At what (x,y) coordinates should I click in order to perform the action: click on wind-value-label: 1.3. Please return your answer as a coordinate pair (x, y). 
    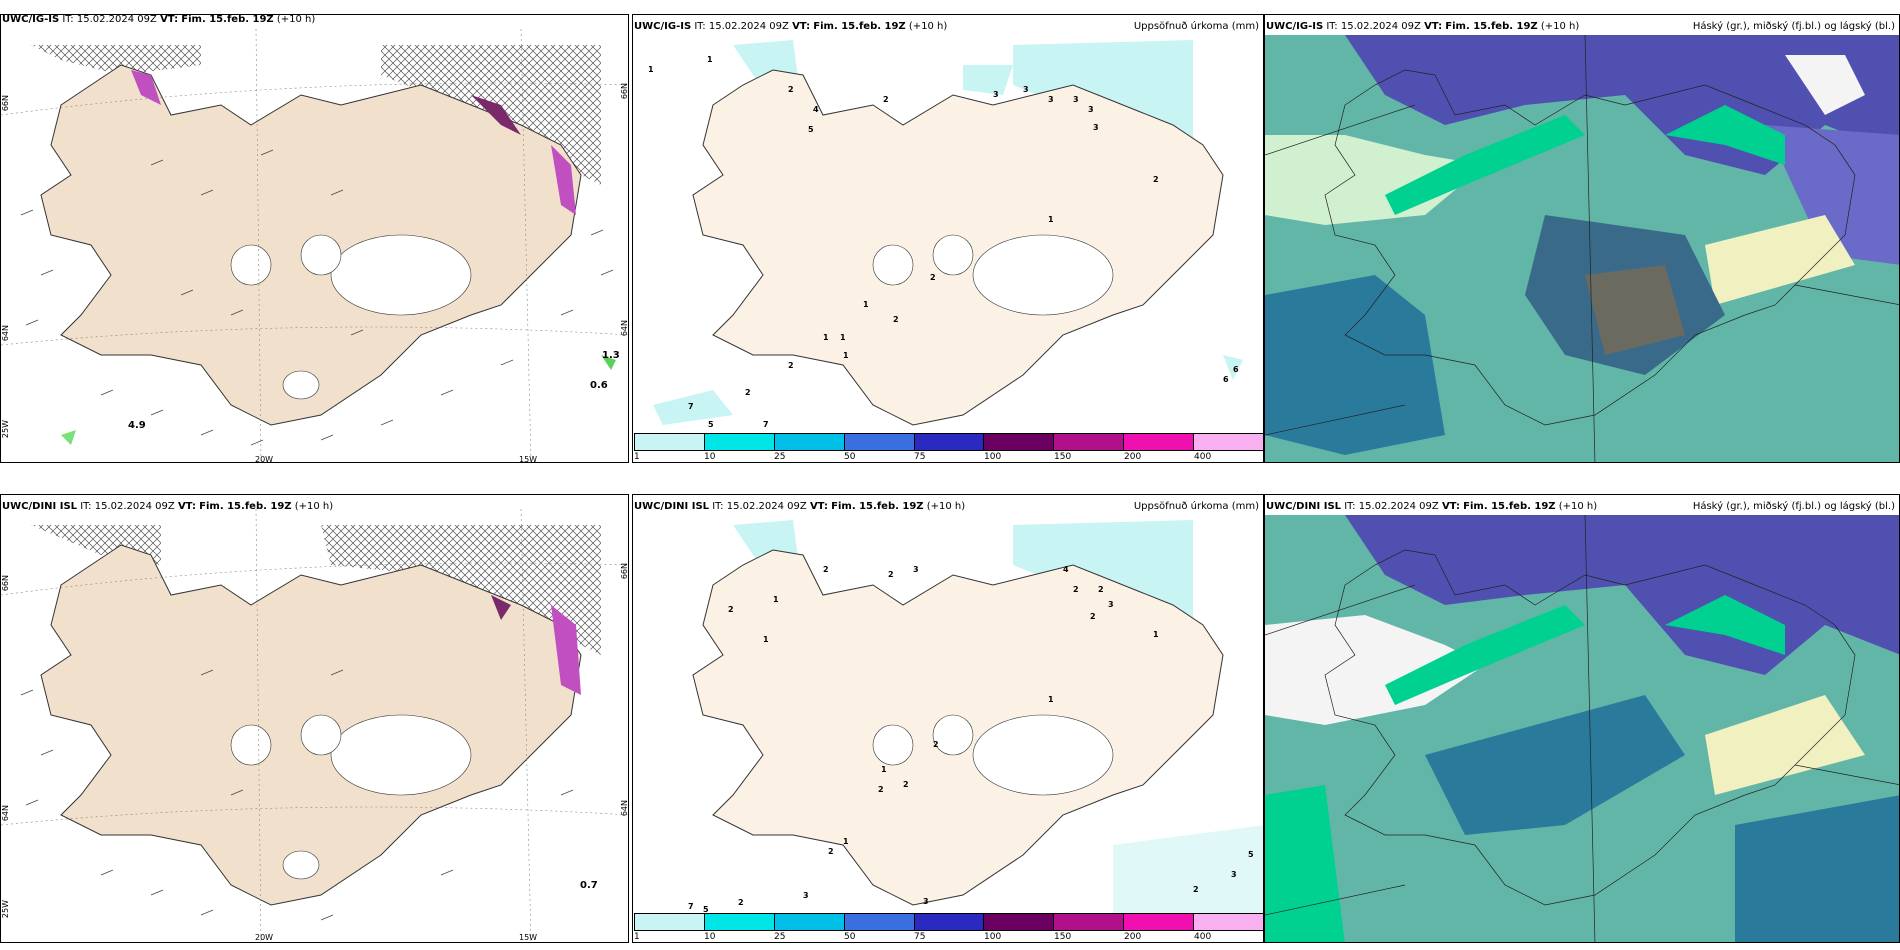
    Looking at the image, I should click on (611, 355).